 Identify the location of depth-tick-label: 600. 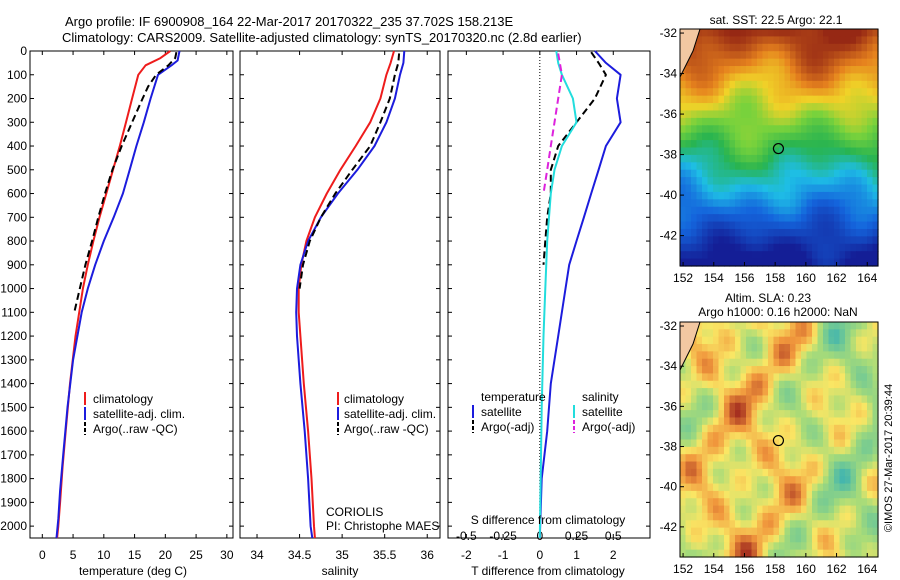
(17, 194).